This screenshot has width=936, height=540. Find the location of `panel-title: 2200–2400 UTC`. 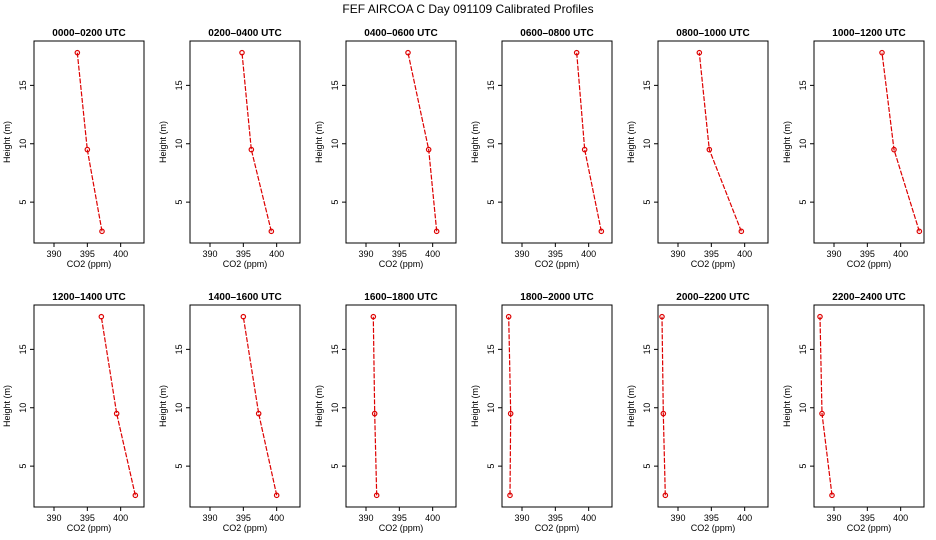

panel-title: 2200–2400 UTC is located at coordinates (868, 297).